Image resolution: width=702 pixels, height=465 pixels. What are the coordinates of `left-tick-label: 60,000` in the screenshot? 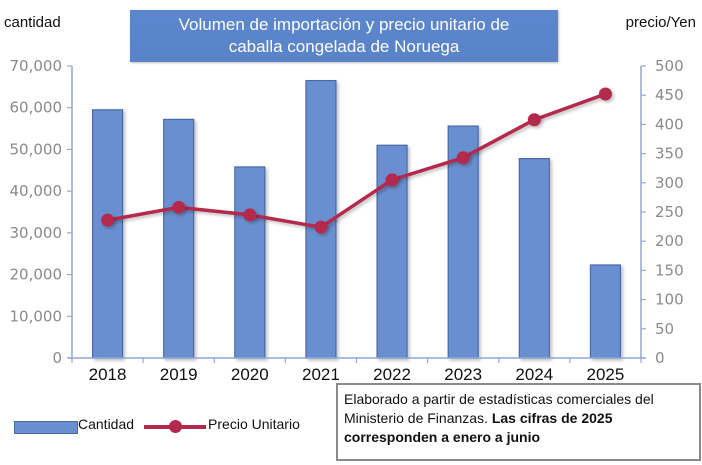 It's located at (36, 108).